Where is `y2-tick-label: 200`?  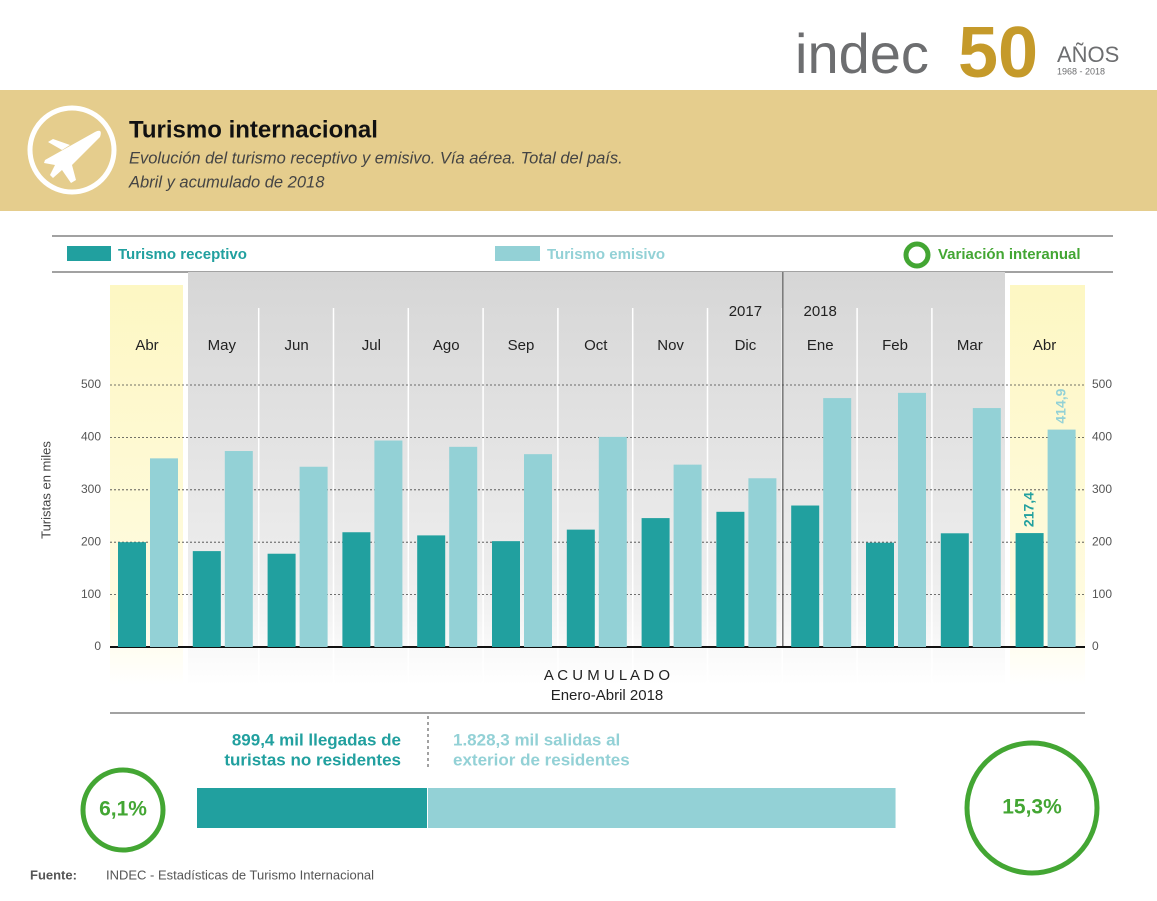 y2-tick-label: 200 is located at coordinates (1102, 541).